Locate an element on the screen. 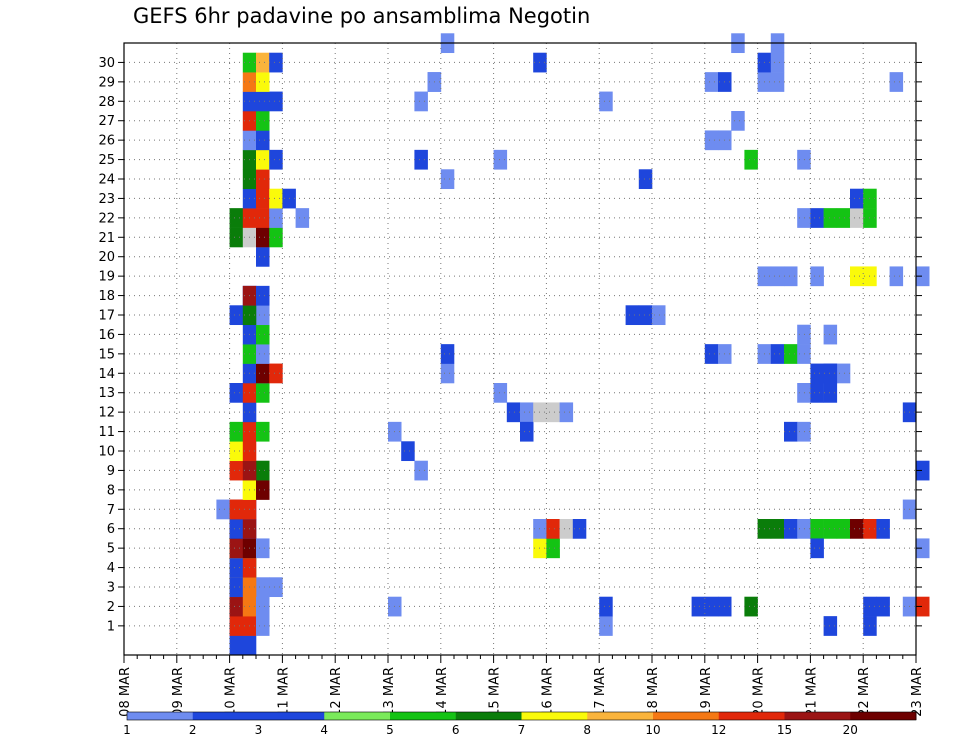 Image resolution: width=960 pixels, height=742 pixels. y-tick-label: 2 is located at coordinates (111, 607).